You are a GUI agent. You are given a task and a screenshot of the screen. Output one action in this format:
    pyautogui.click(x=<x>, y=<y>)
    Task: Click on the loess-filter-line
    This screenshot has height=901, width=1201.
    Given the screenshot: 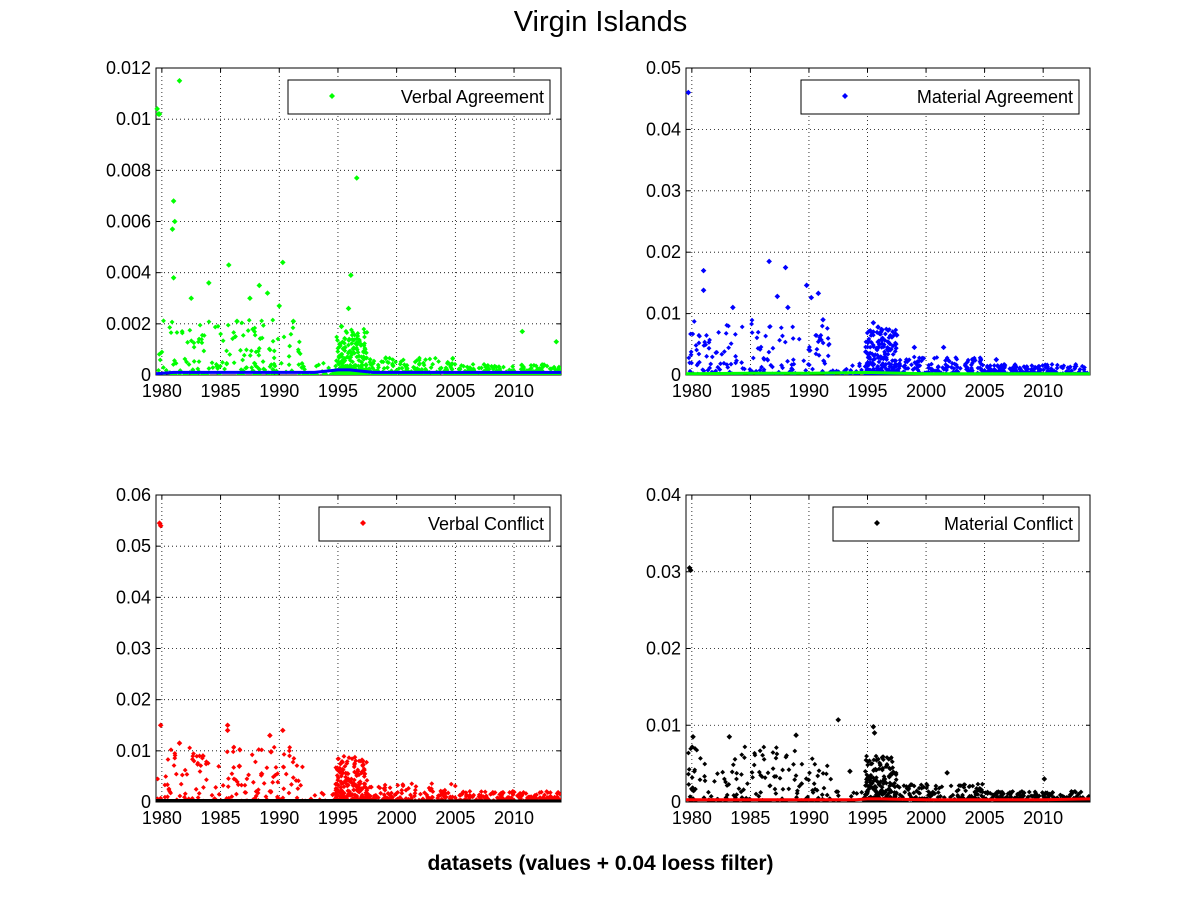 What is the action you would take?
    pyautogui.click(x=358, y=801)
    